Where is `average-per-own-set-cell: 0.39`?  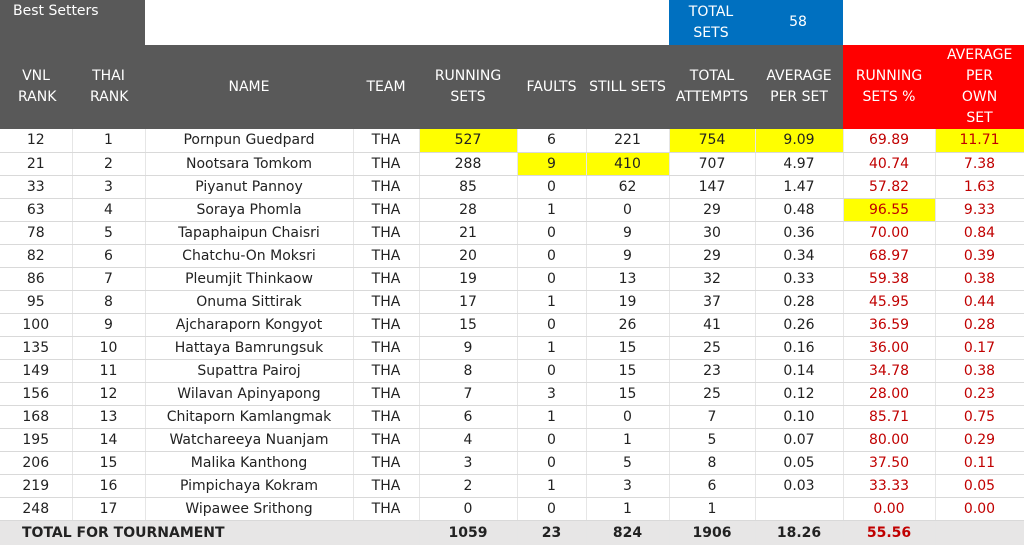
average-per-own-set-cell: 0.39 is located at coordinates (979, 256).